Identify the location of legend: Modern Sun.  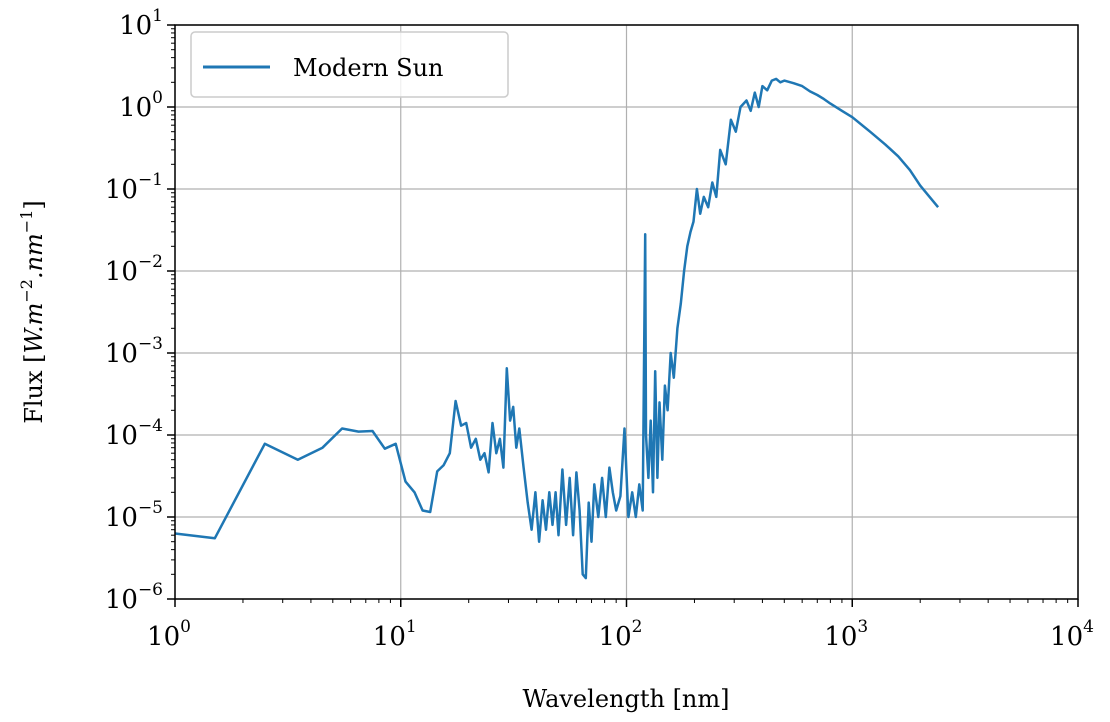
(349, 64).